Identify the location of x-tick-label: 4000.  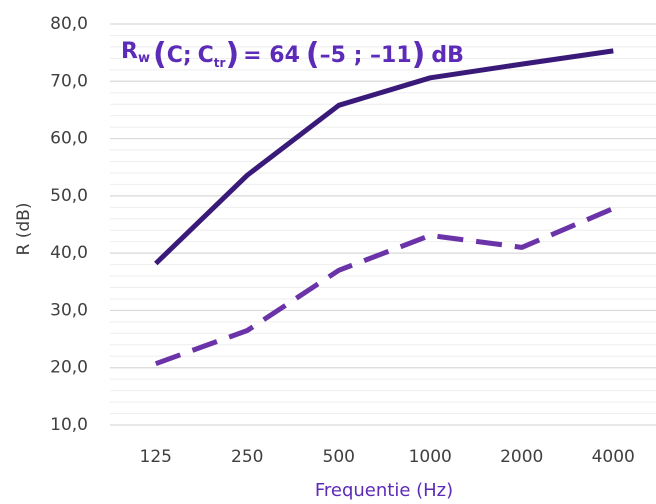
(613, 457).